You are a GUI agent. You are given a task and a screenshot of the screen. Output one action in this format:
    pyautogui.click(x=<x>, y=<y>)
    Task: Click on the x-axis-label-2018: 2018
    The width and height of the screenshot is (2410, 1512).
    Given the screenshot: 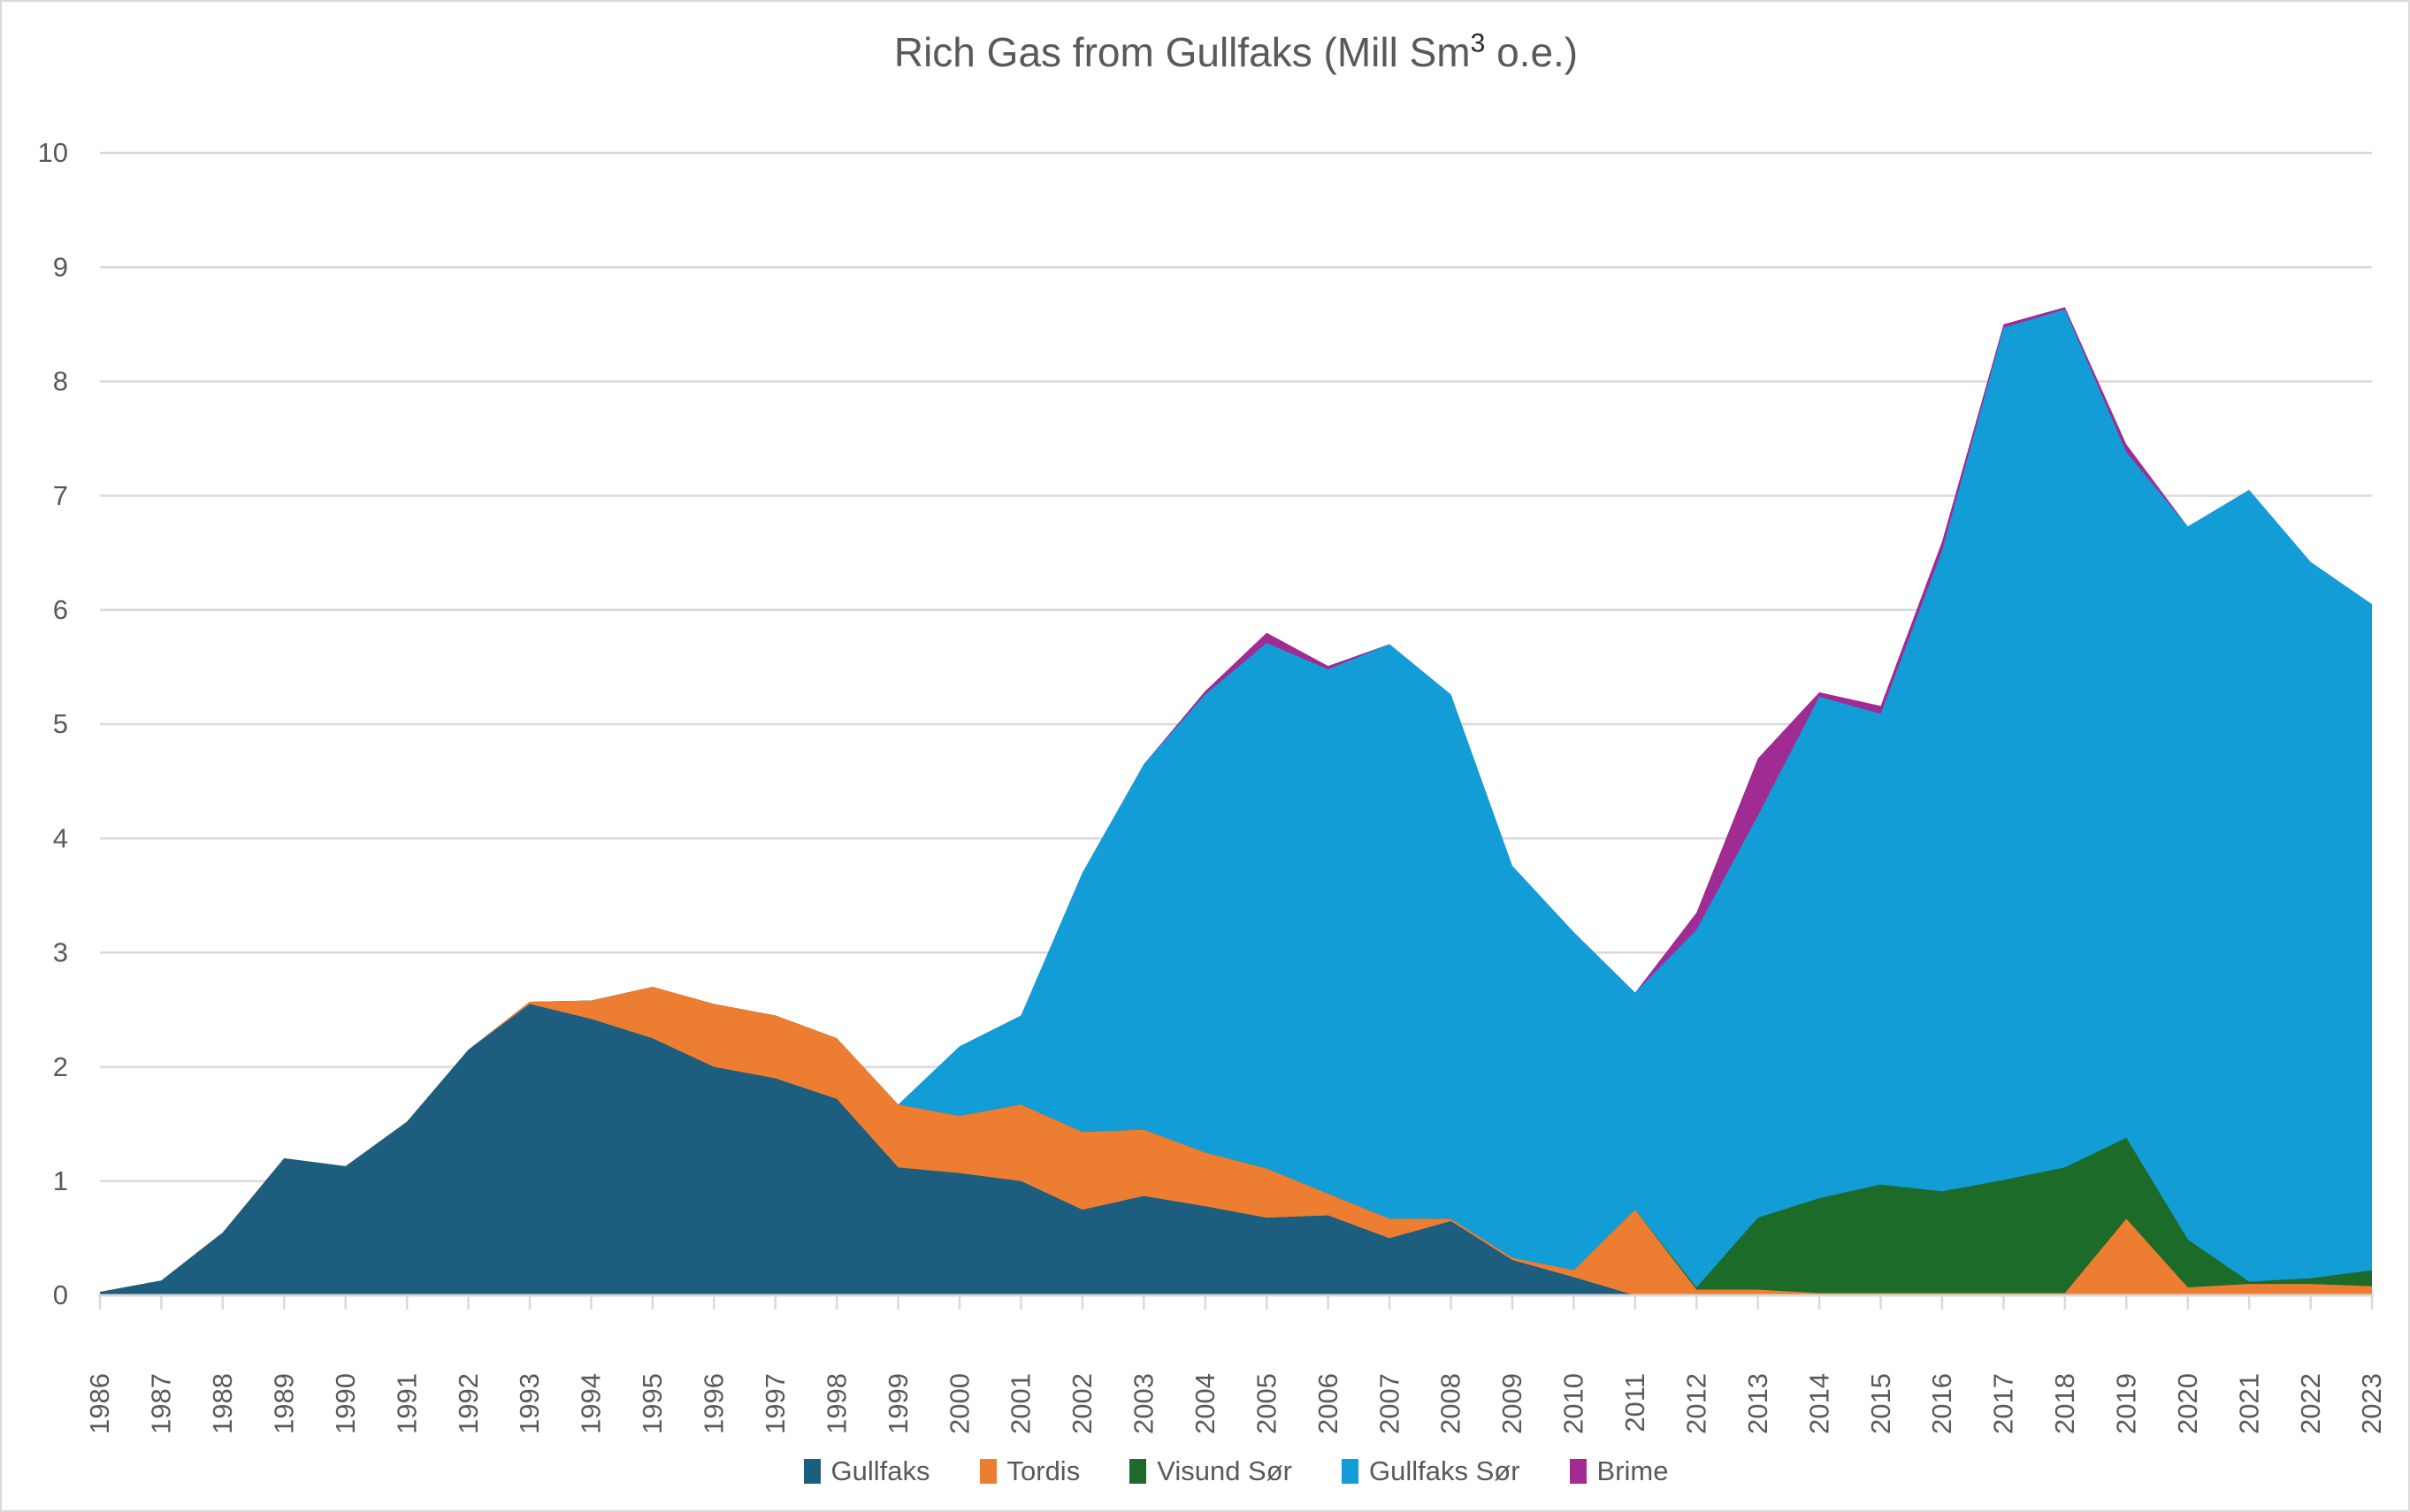 What is the action you would take?
    pyautogui.click(x=2064, y=1403)
    